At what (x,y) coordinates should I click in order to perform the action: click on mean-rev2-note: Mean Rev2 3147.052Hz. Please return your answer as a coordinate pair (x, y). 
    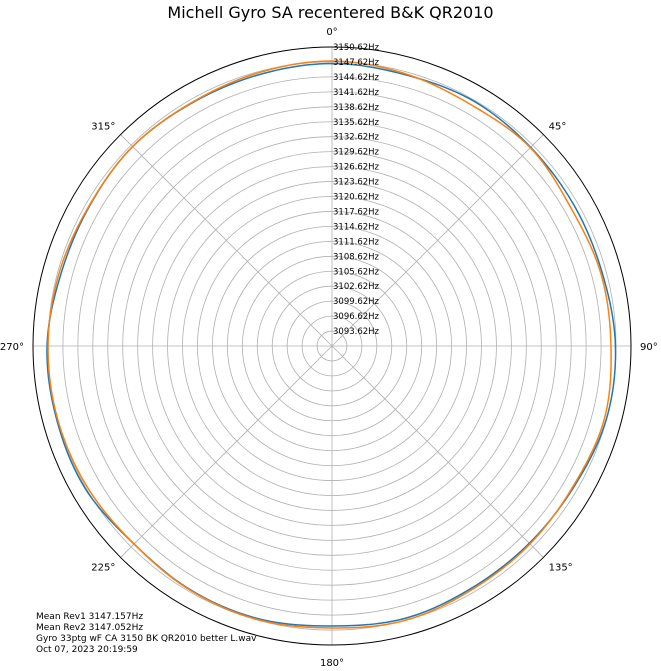
    Looking at the image, I should click on (90, 628).